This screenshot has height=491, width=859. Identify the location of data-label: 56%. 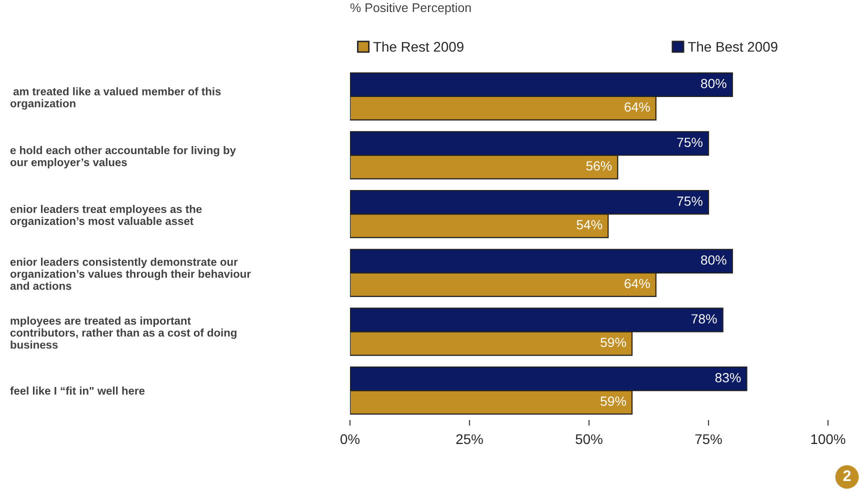
(599, 166).